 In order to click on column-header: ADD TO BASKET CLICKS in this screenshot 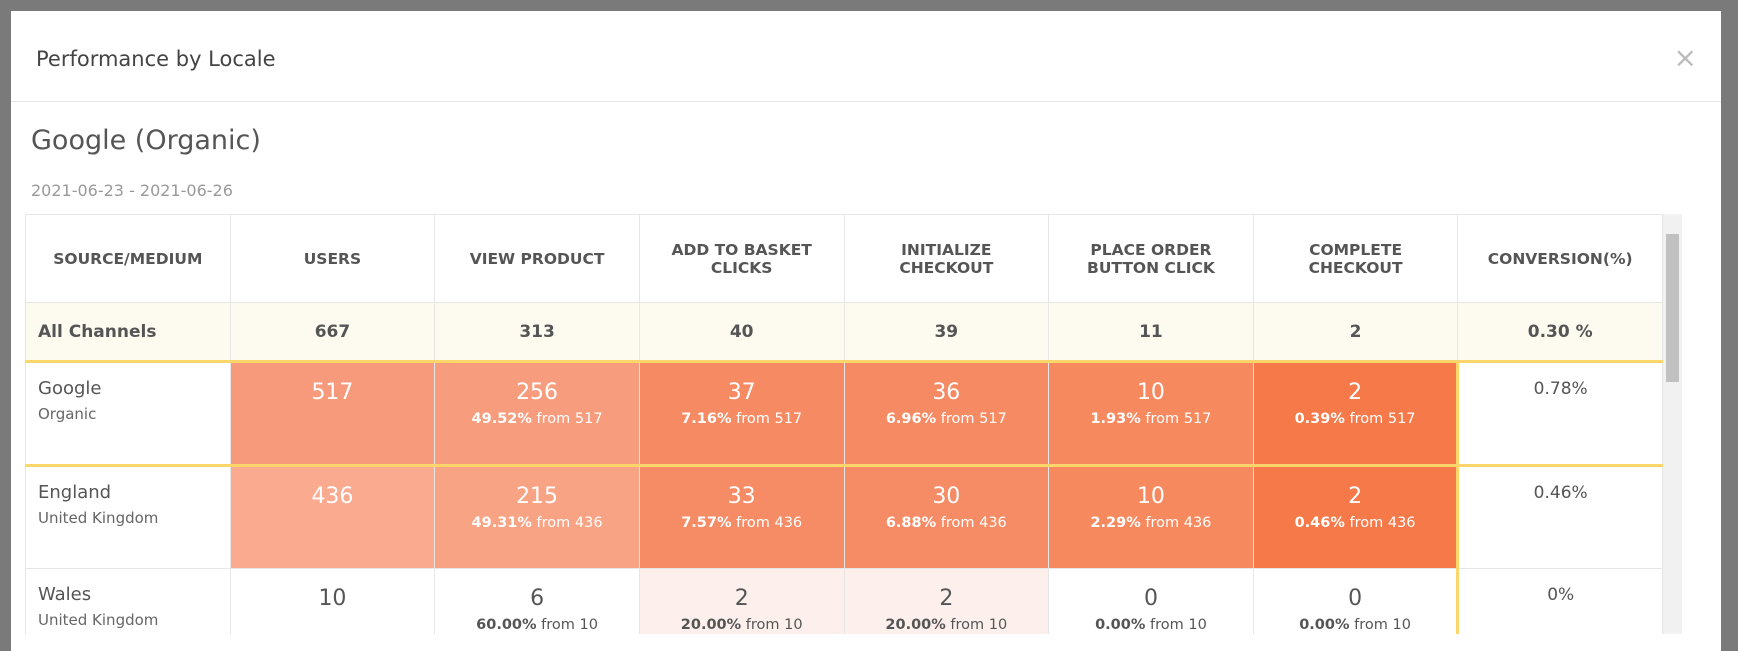, I will do `click(741, 258)`.